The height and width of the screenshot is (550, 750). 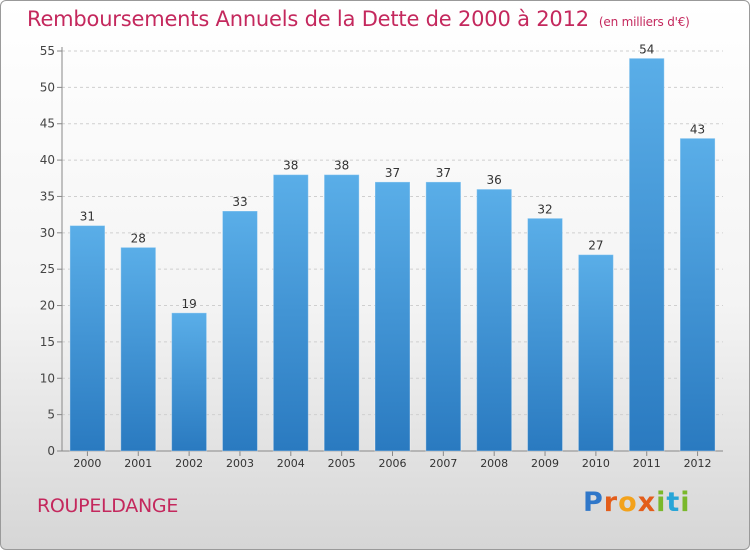 What do you see at coordinates (138, 238) in the screenshot?
I see `data-label: 28` at bounding box center [138, 238].